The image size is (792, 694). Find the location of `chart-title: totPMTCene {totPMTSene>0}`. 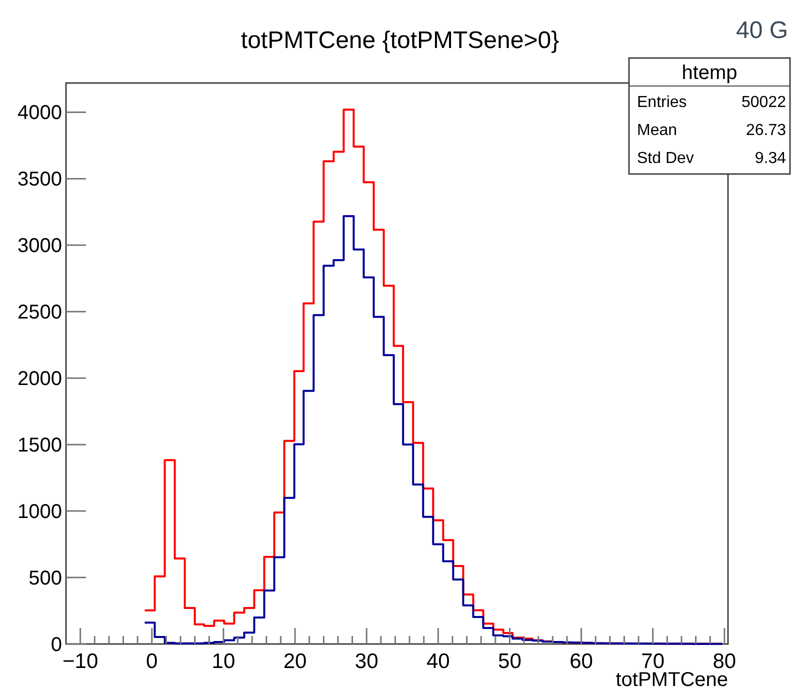

chart-title: totPMTCene {totPMTSene>0} is located at coordinates (400, 40).